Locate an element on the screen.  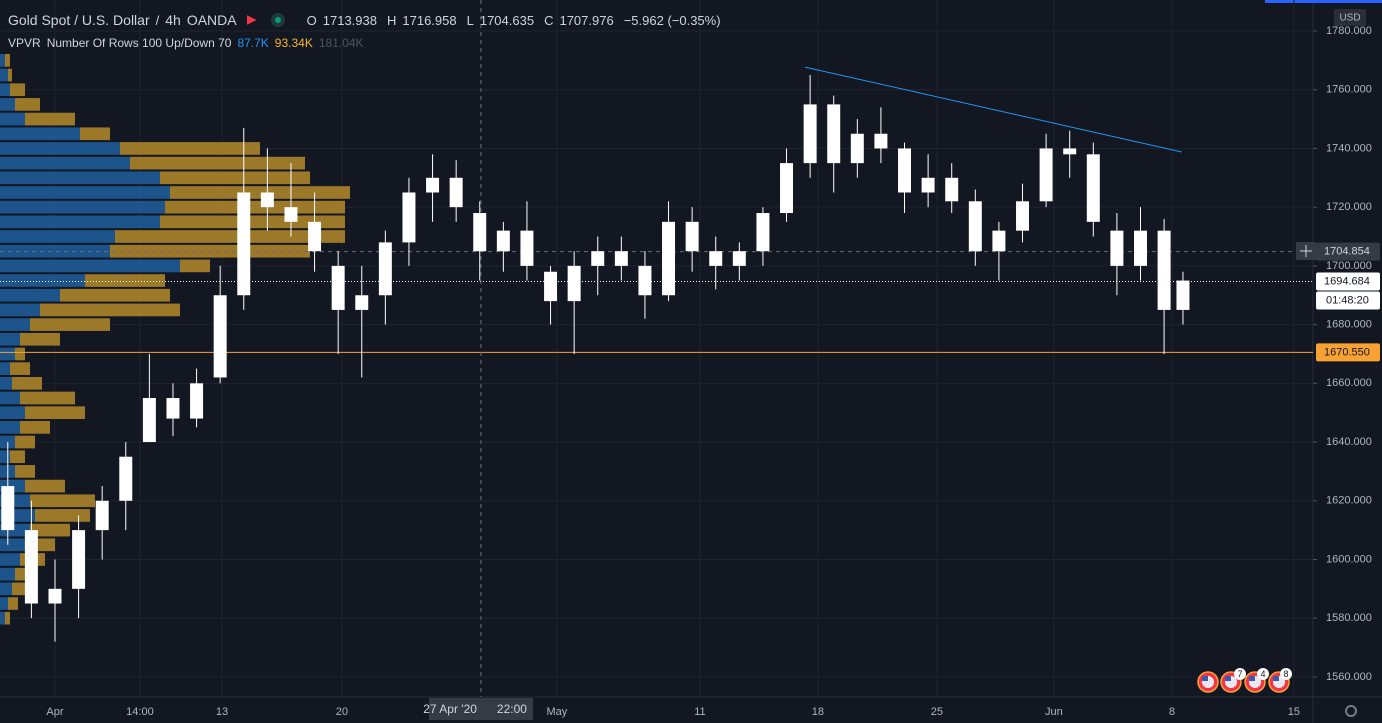
y-tick-label: 1620.000 is located at coordinates (1349, 501).